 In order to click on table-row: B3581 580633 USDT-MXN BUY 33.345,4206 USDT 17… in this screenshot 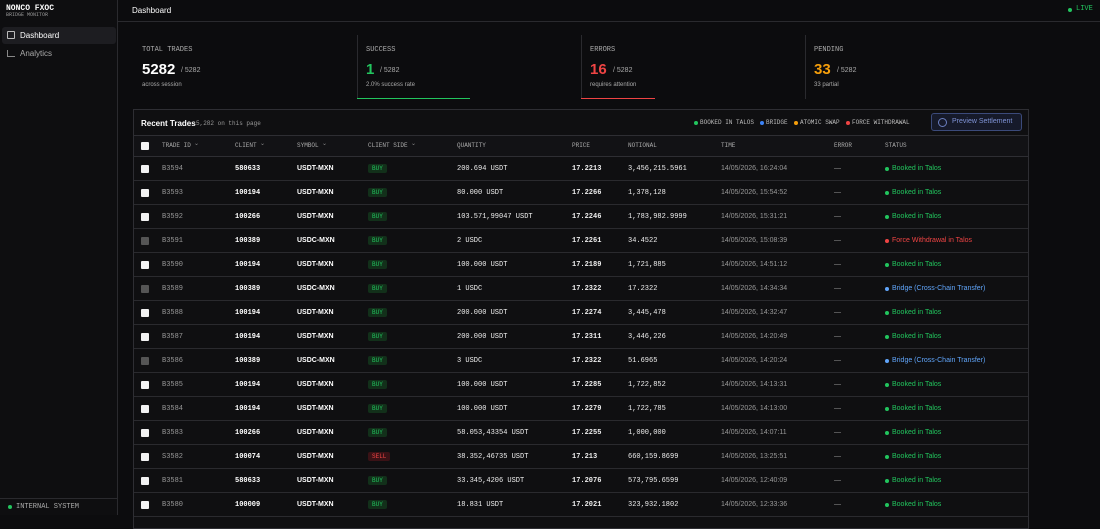, I will do `click(581, 481)`.